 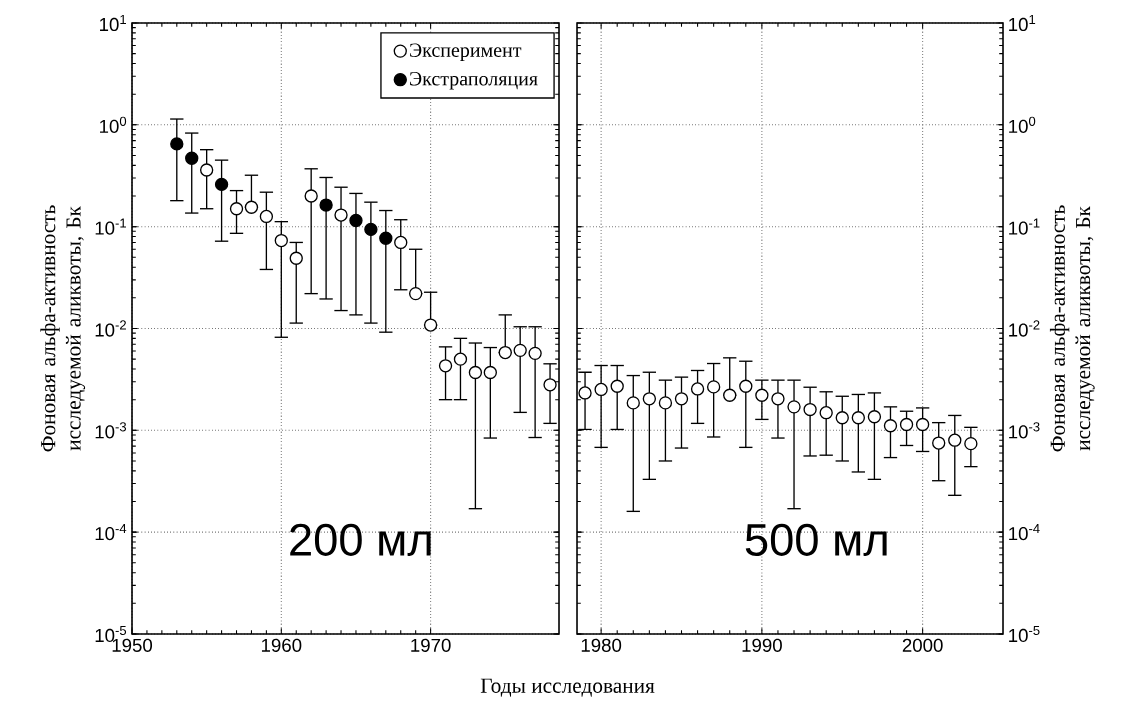 What do you see at coordinates (466, 52) in the screenshot?
I see `legend-label: Эксперимент` at bounding box center [466, 52].